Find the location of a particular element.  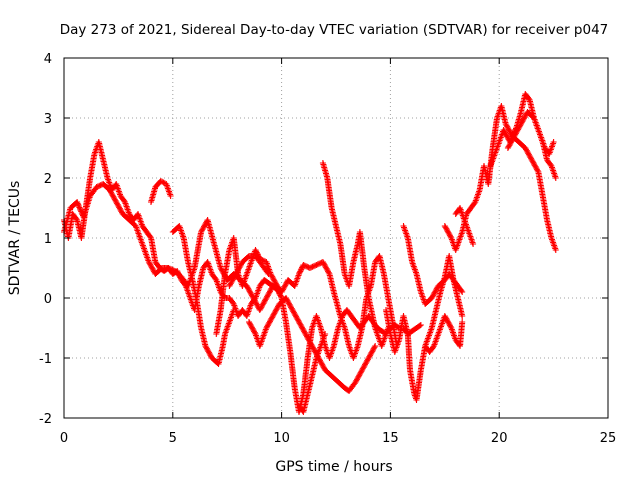

y-axis-label: SDTVAR / TECUs is located at coordinates (15, 238).